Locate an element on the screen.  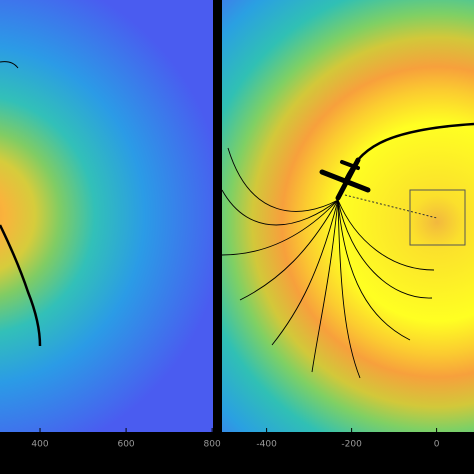
x-tick-label: 800 is located at coordinates (212, 445).